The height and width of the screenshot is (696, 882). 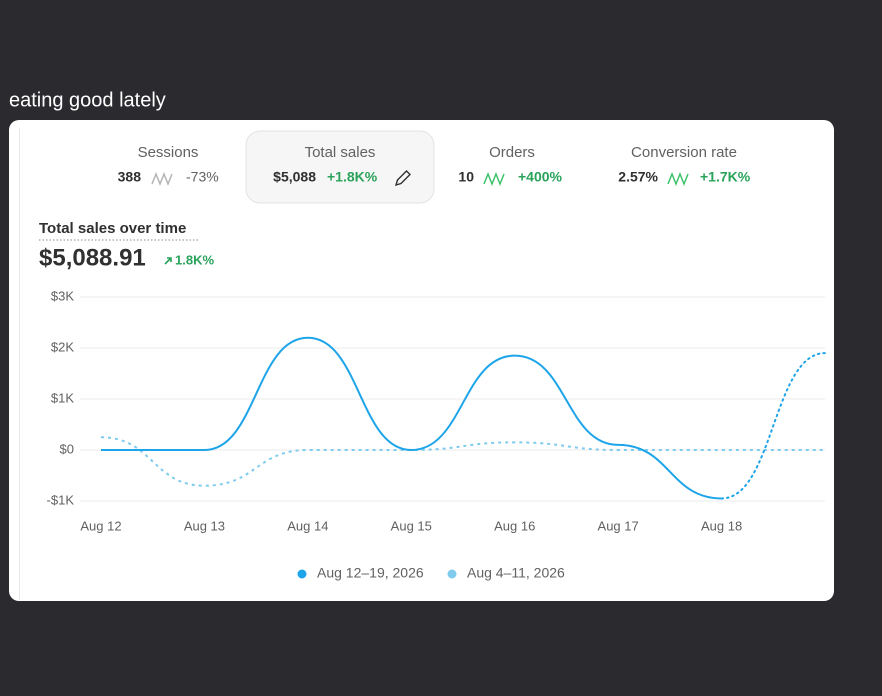 What do you see at coordinates (638, 177) in the screenshot?
I see `metric-value: 2.57%` at bounding box center [638, 177].